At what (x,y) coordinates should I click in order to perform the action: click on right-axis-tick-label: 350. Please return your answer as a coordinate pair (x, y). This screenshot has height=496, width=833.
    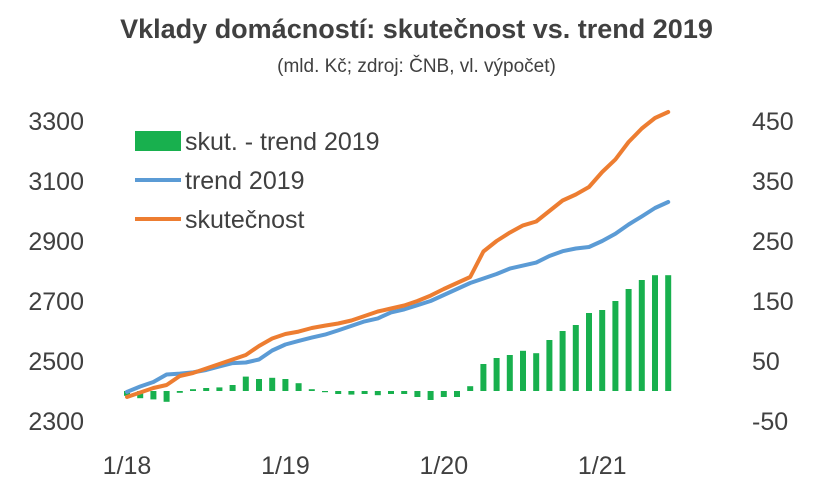
    Looking at the image, I should click on (773, 182).